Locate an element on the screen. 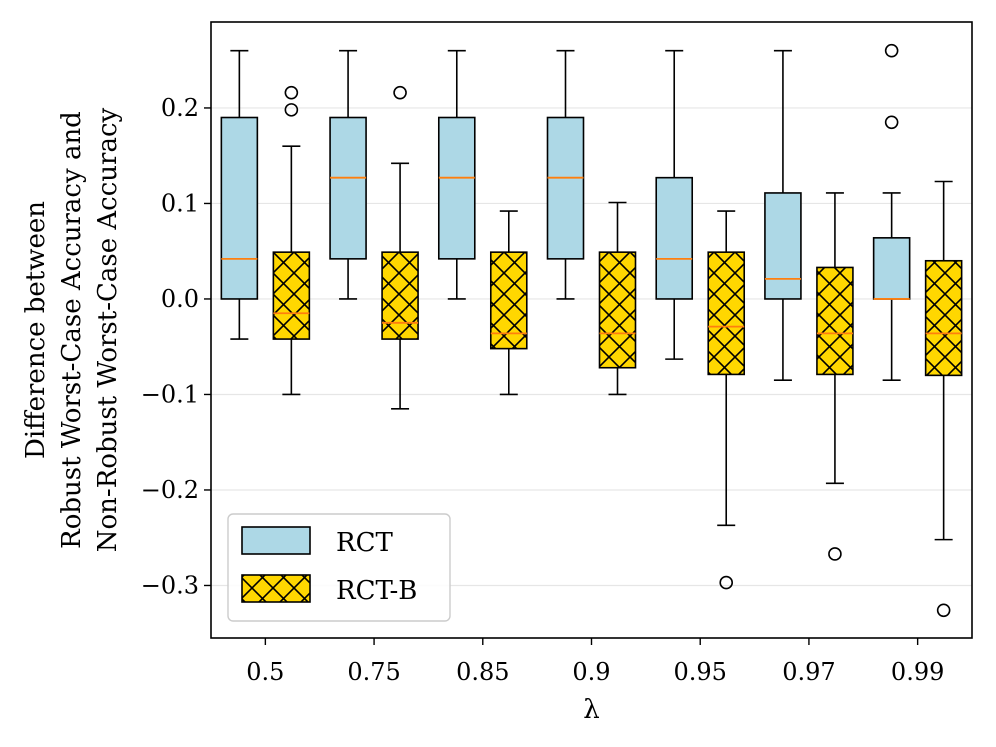  y-tick-label: −0.3 is located at coordinates (170, 585).